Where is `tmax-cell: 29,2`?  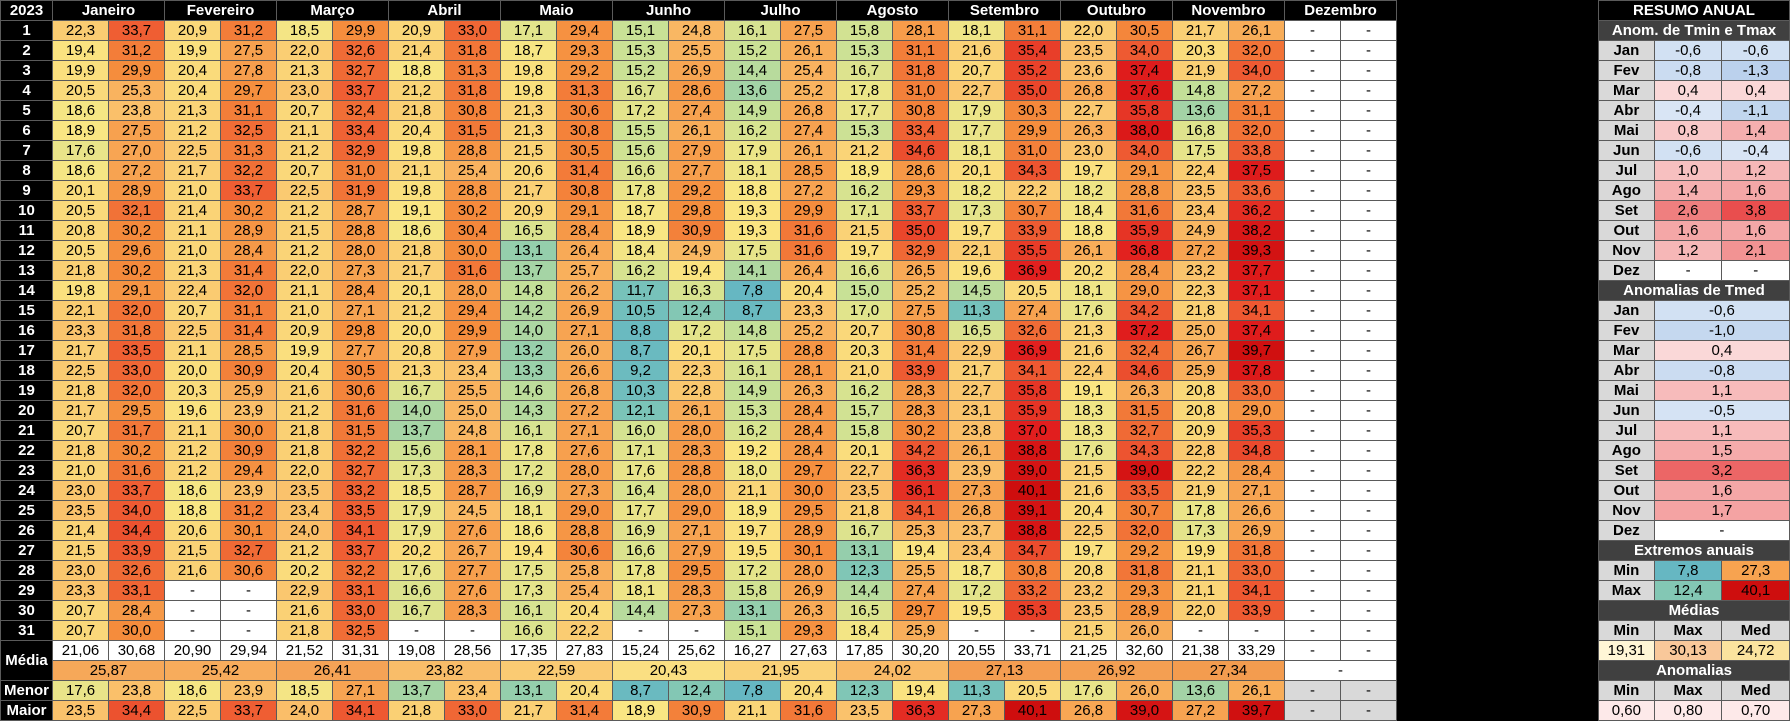 tmax-cell: 29,2 is located at coordinates (1144, 550).